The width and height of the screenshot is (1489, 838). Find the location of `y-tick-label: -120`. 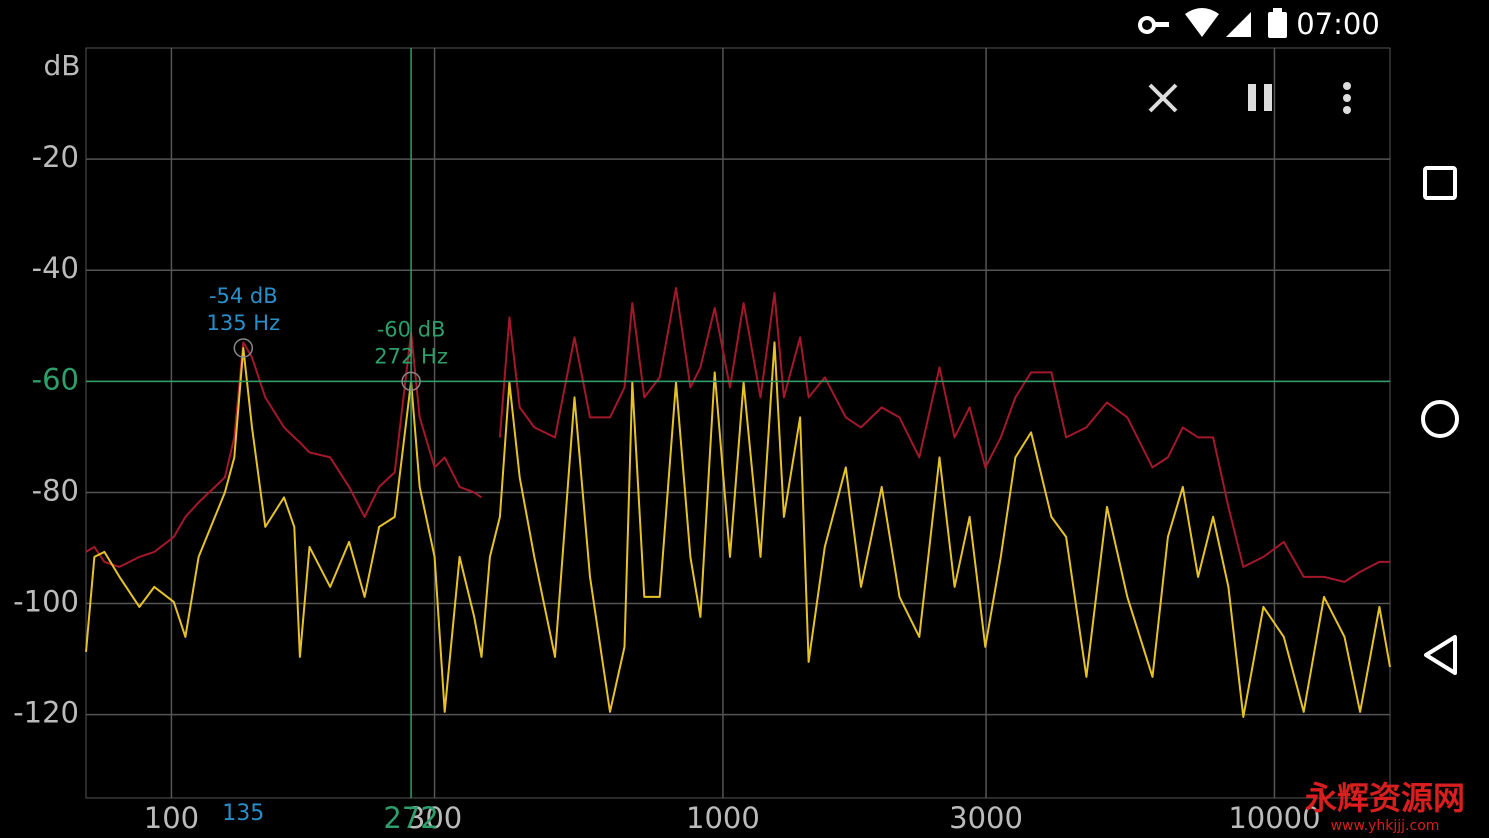

y-tick-label: -120 is located at coordinates (46, 713).